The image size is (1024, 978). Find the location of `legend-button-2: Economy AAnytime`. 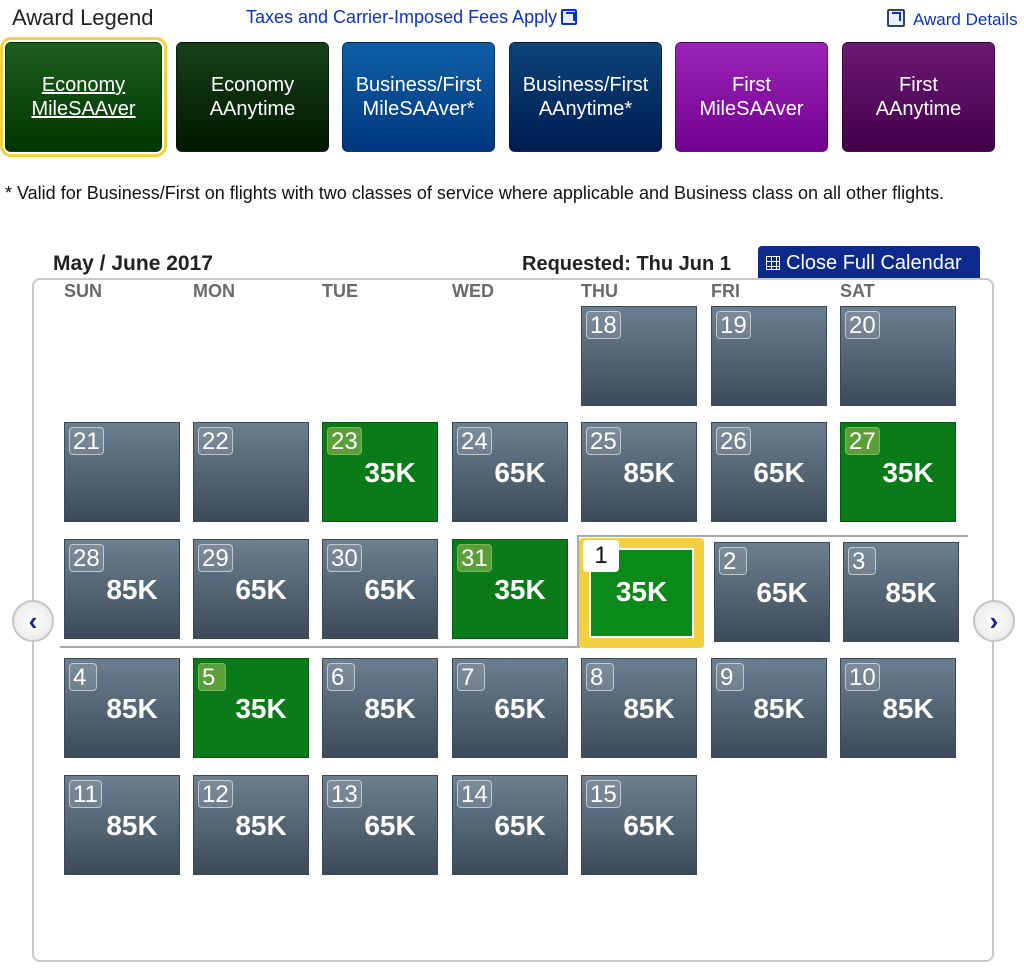

legend-button-2: Economy AAnytime is located at coordinates (252, 97).